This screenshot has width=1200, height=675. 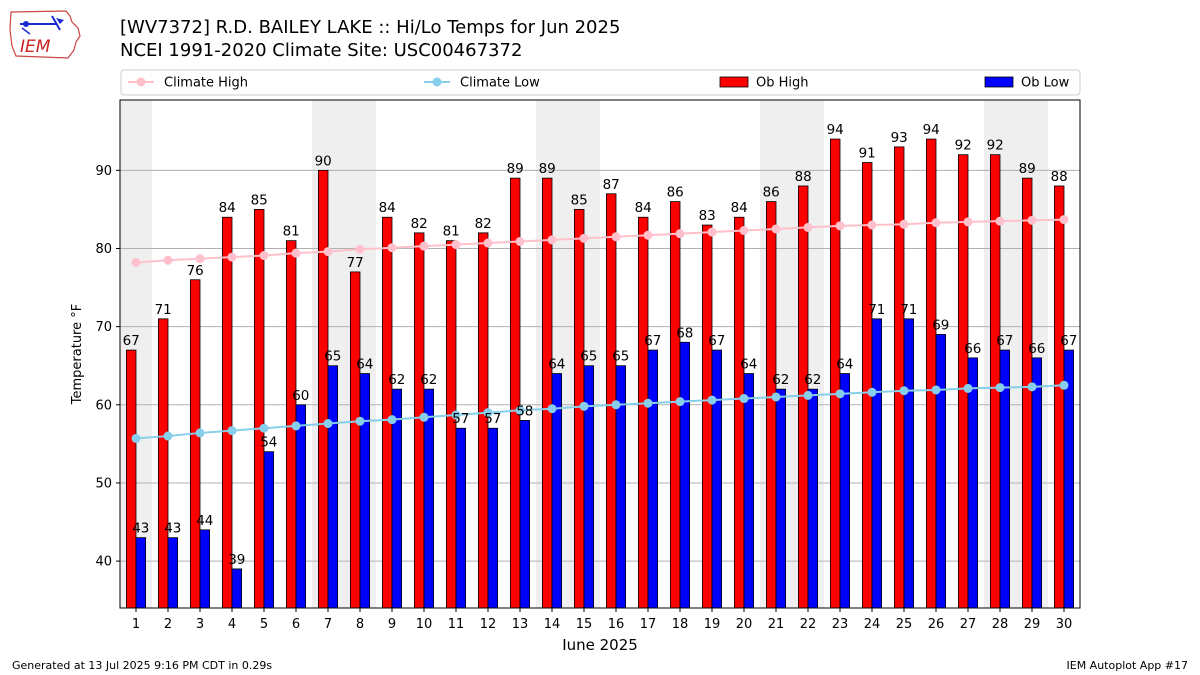 I want to click on ob-high-label-14: 89, so click(x=547, y=169).